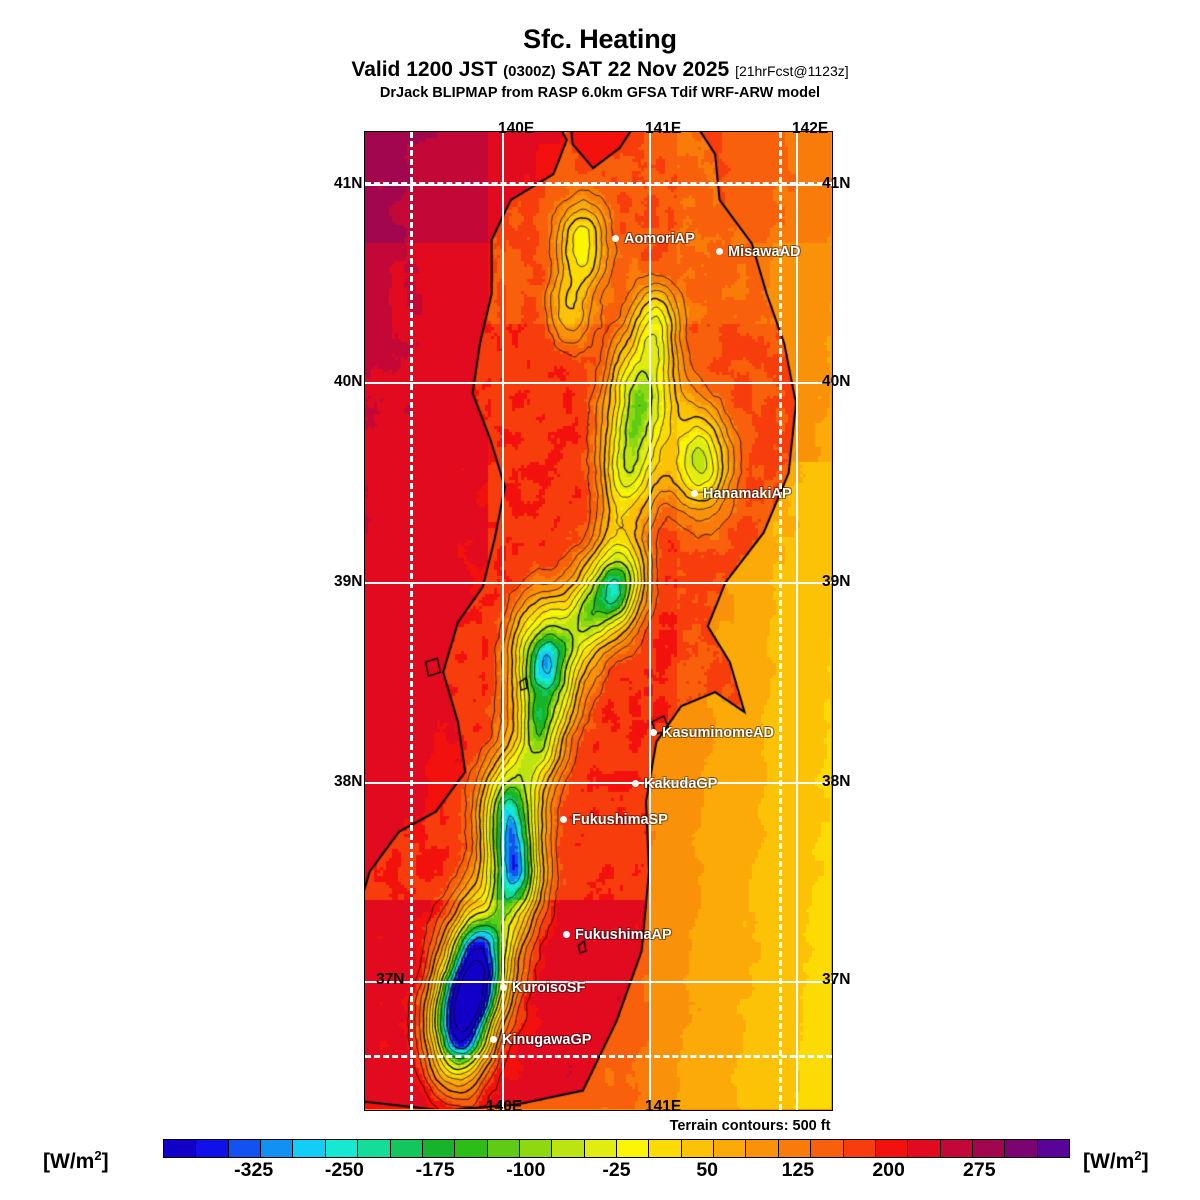 This screenshot has height=1200, width=1200. I want to click on valid-time-utc: (0300Z), so click(529, 71).